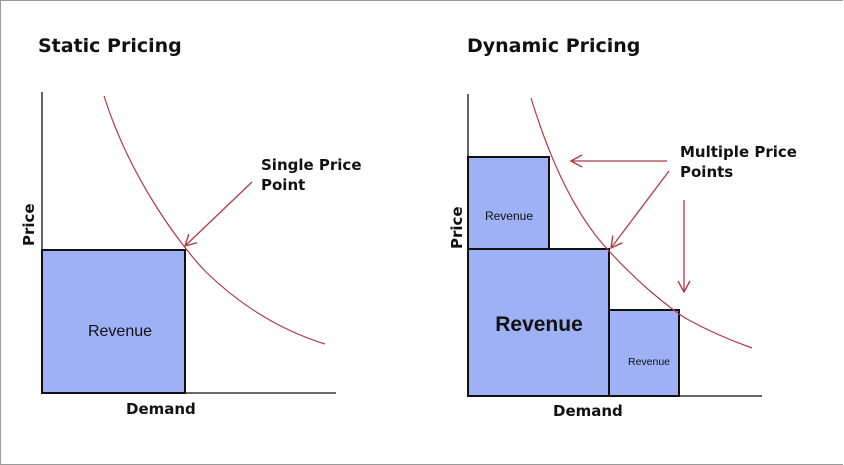  I want to click on multiple-price-annotation-line2: Points, so click(706, 172).